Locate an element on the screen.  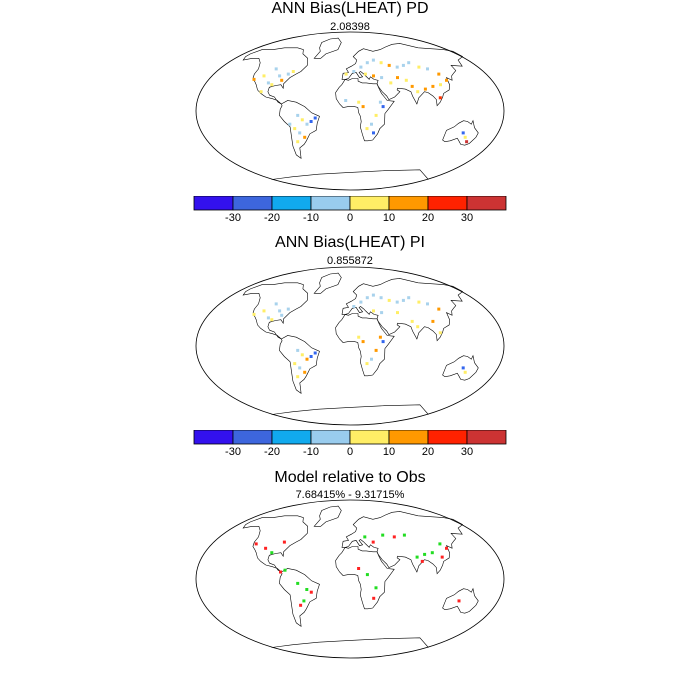
map-outline is located at coordinates (350, 111).